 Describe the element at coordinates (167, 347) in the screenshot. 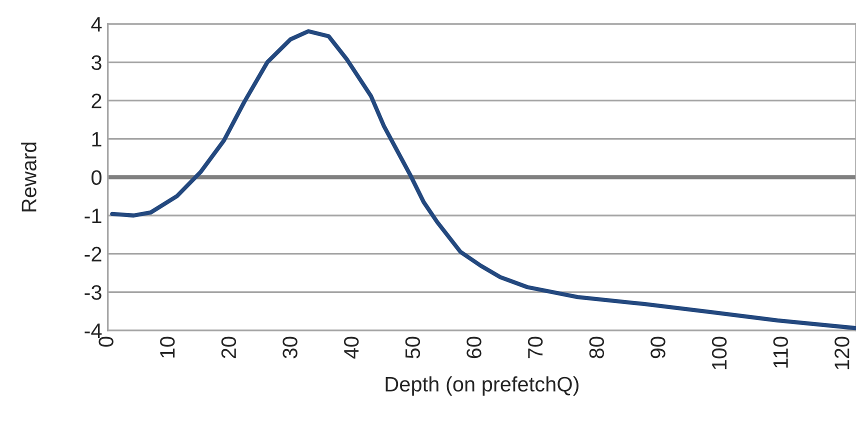

I see `x-tick-label: 10` at that location.